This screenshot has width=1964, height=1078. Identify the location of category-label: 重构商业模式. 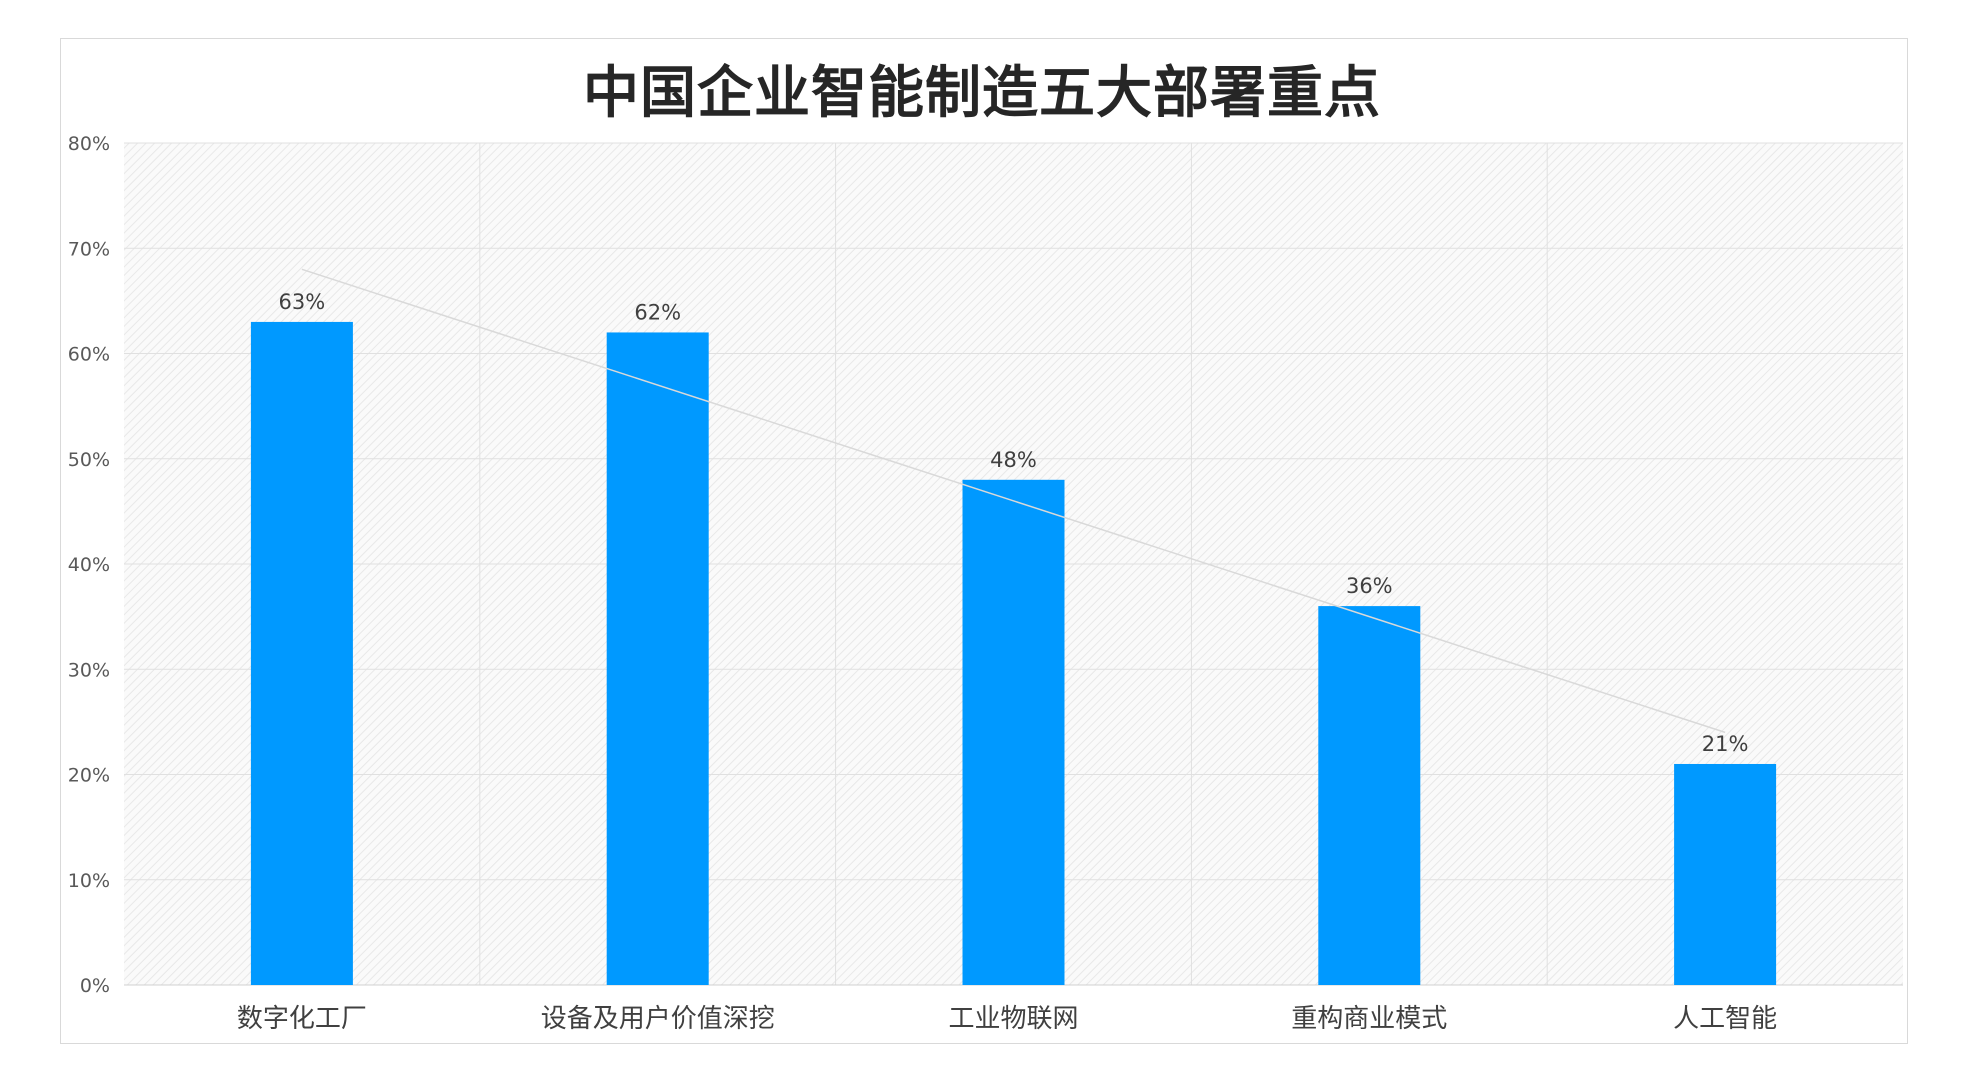
(1369, 1019).